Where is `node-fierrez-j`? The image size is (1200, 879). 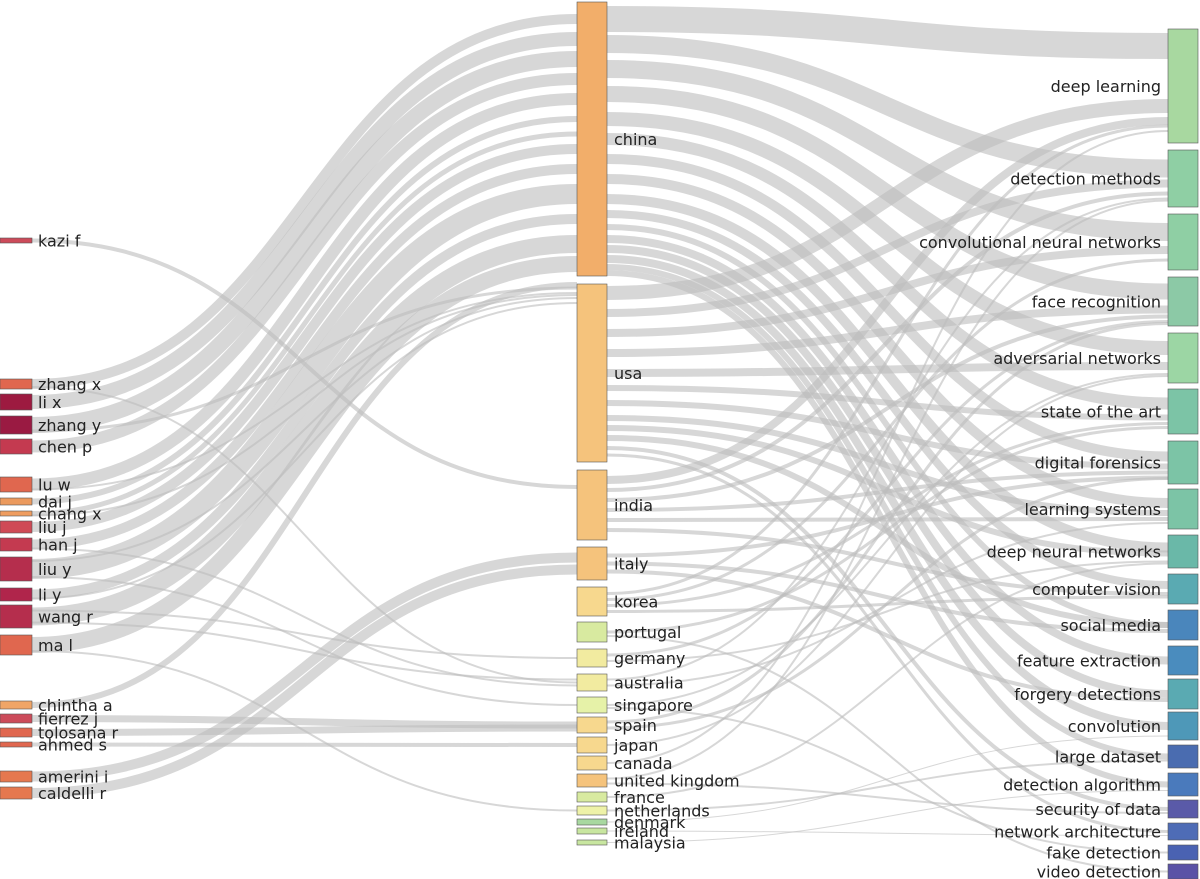 node-fierrez-j is located at coordinates (16, 718).